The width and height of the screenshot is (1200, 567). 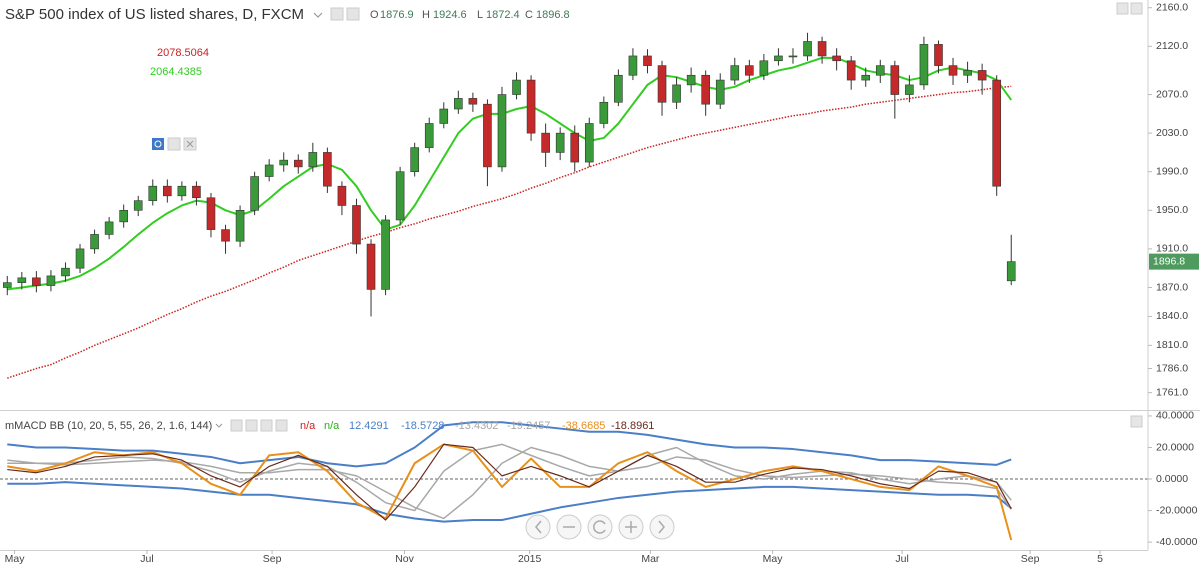 What do you see at coordinates (190, 144) in the screenshot?
I see `remove-icon` at bounding box center [190, 144].